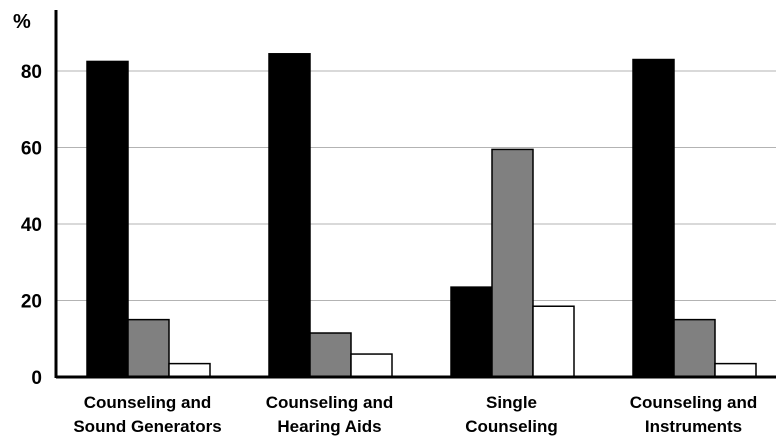 The height and width of the screenshot is (436, 776). I want to click on category-label: Sound Generators, so click(147, 426).